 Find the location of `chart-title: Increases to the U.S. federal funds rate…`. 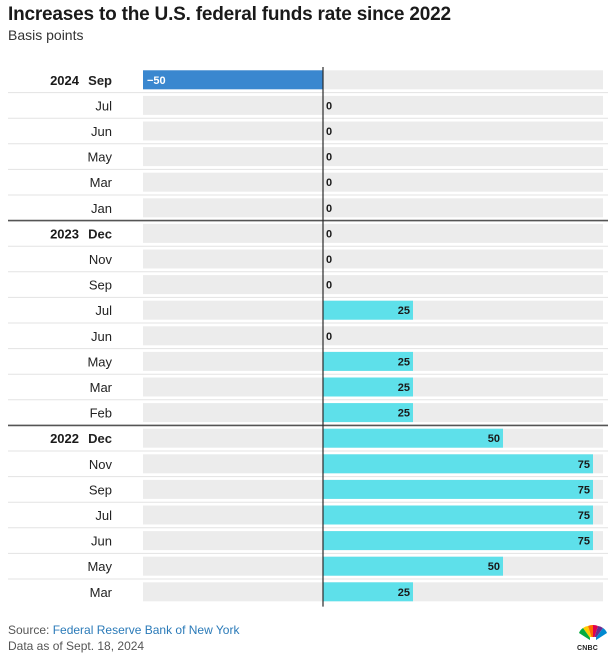

chart-title: Increases to the U.S. federal funds rate… is located at coordinates (229, 14).